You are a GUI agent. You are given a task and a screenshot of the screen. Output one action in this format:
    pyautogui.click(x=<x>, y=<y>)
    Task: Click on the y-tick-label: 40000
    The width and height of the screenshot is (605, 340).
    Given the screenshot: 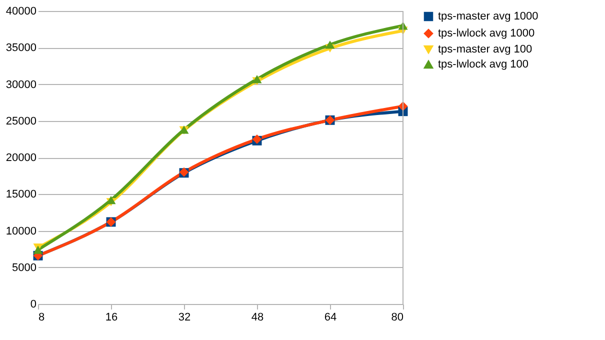 What is the action you would take?
    pyautogui.click(x=21, y=12)
    